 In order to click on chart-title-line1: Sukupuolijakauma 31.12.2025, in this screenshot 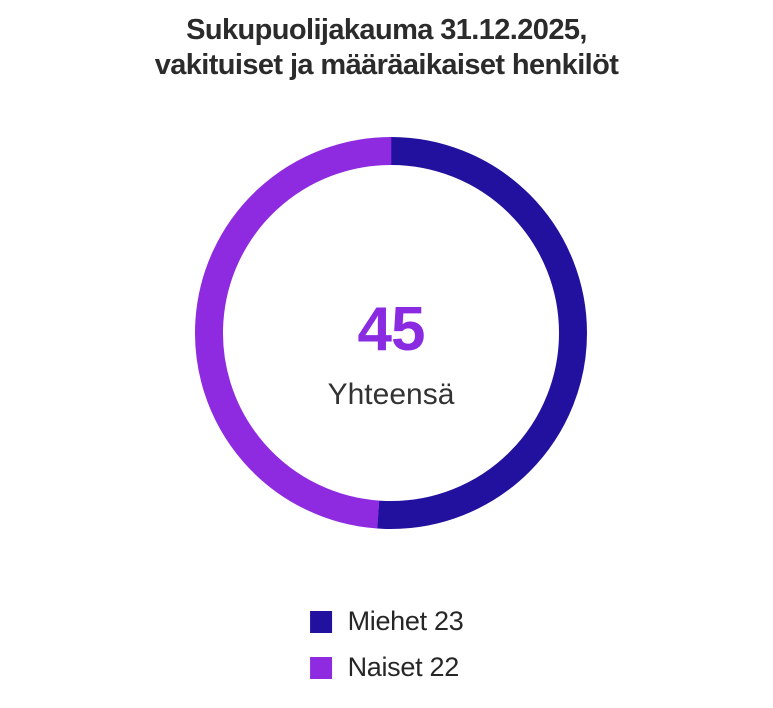, I will do `click(386, 30)`.